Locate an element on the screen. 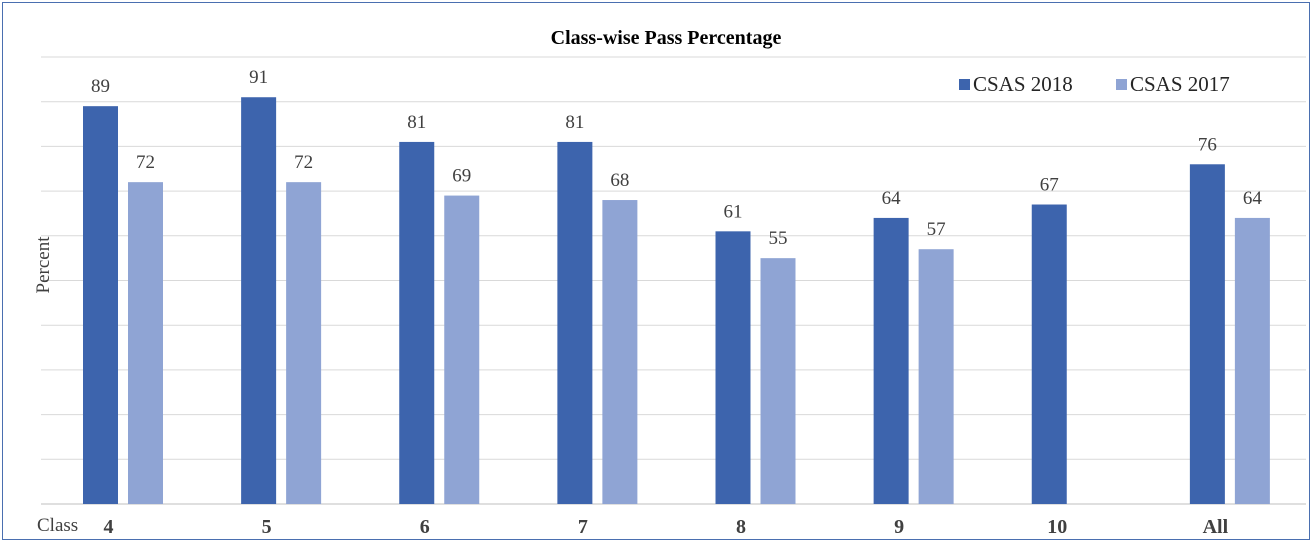 The image size is (1314, 544). legend-label-csas-2018: CSAS 2018 is located at coordinates (1023, 84).